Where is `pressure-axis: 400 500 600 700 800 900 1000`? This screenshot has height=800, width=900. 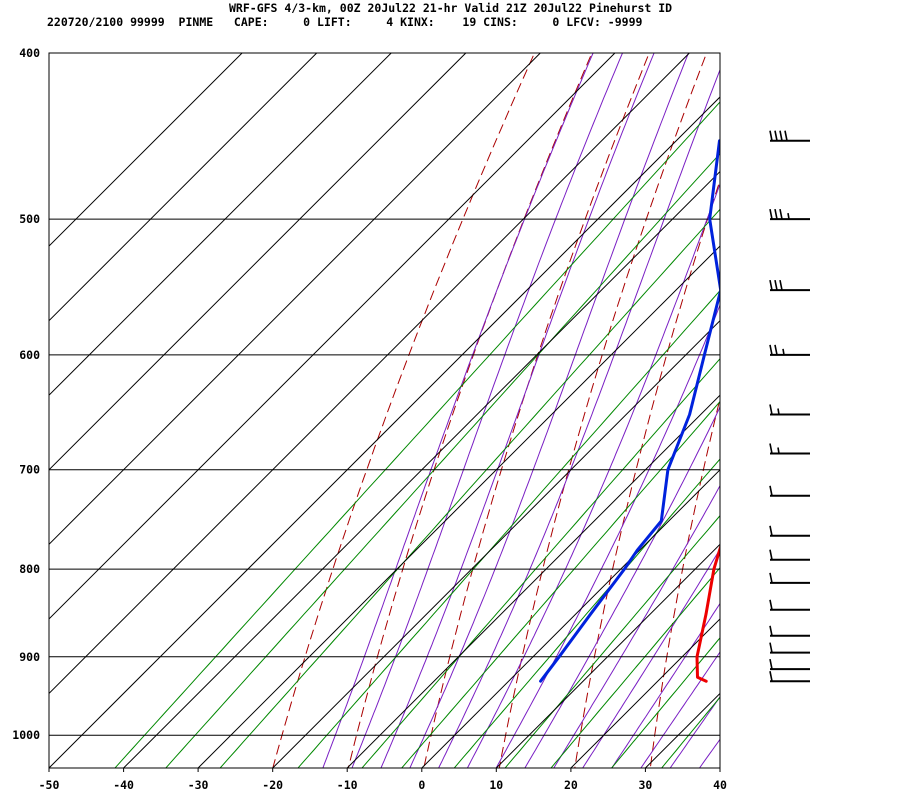 pressure-axis: 400 500 600 700 800 900 1000 is located at coordinates (26, 394).